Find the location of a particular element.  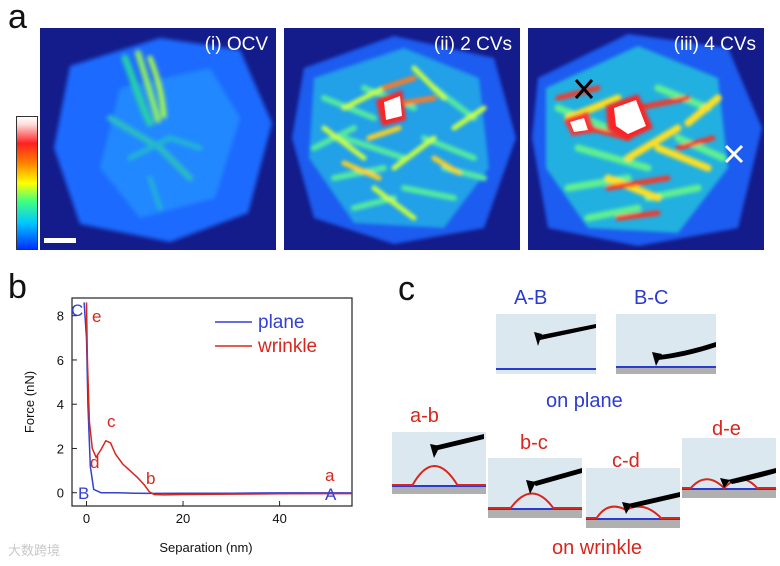

diagram-a-b is located at coordinates (439, 463).